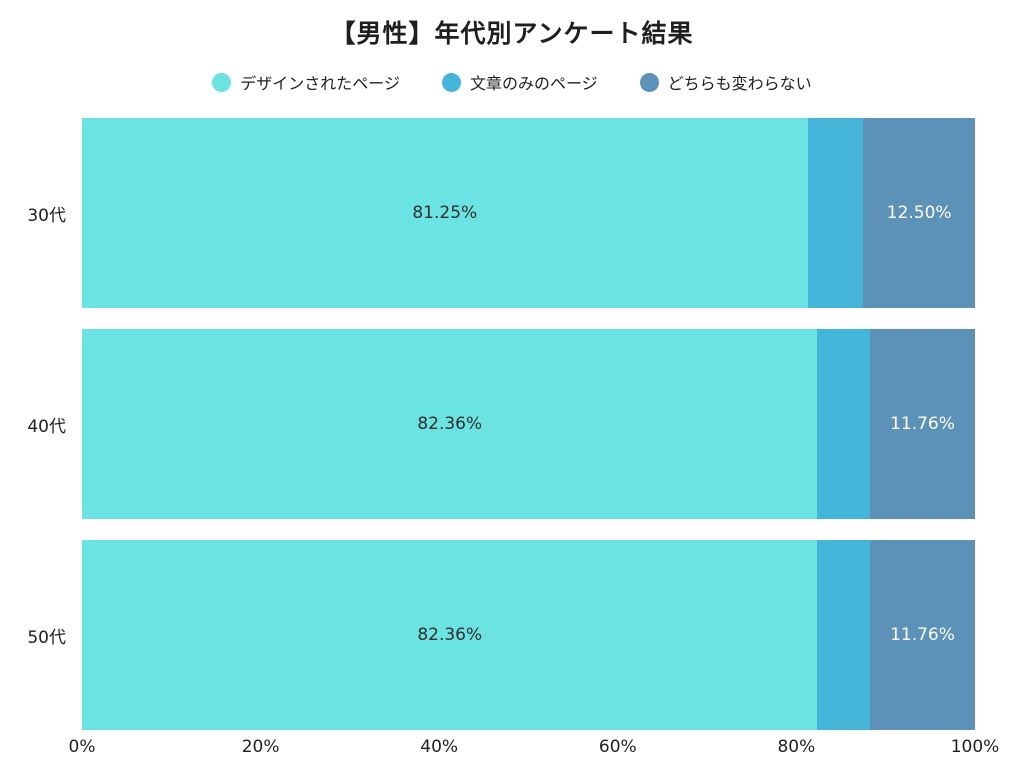  What do you see at coordinates (617, 747) in the screenshot?
I see `x-tick-label: 60%` at bounding box center [617, 747].